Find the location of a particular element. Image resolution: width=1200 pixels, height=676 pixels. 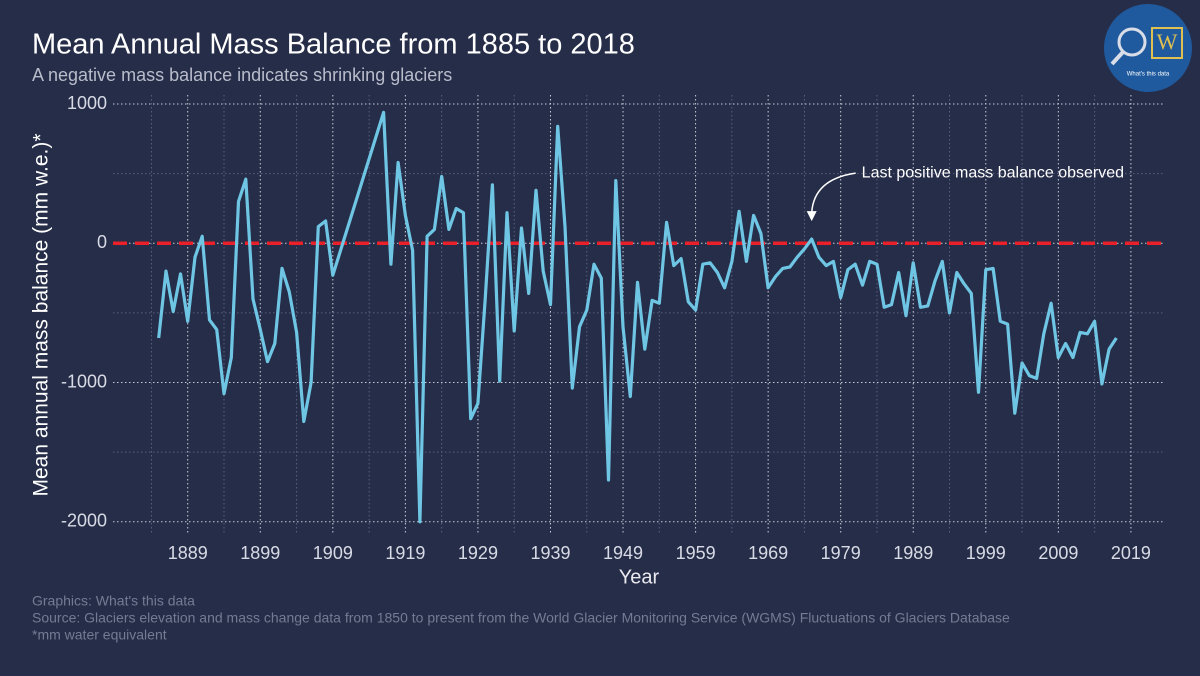

annotation-arrowhead is located at coordinates (811, 216).